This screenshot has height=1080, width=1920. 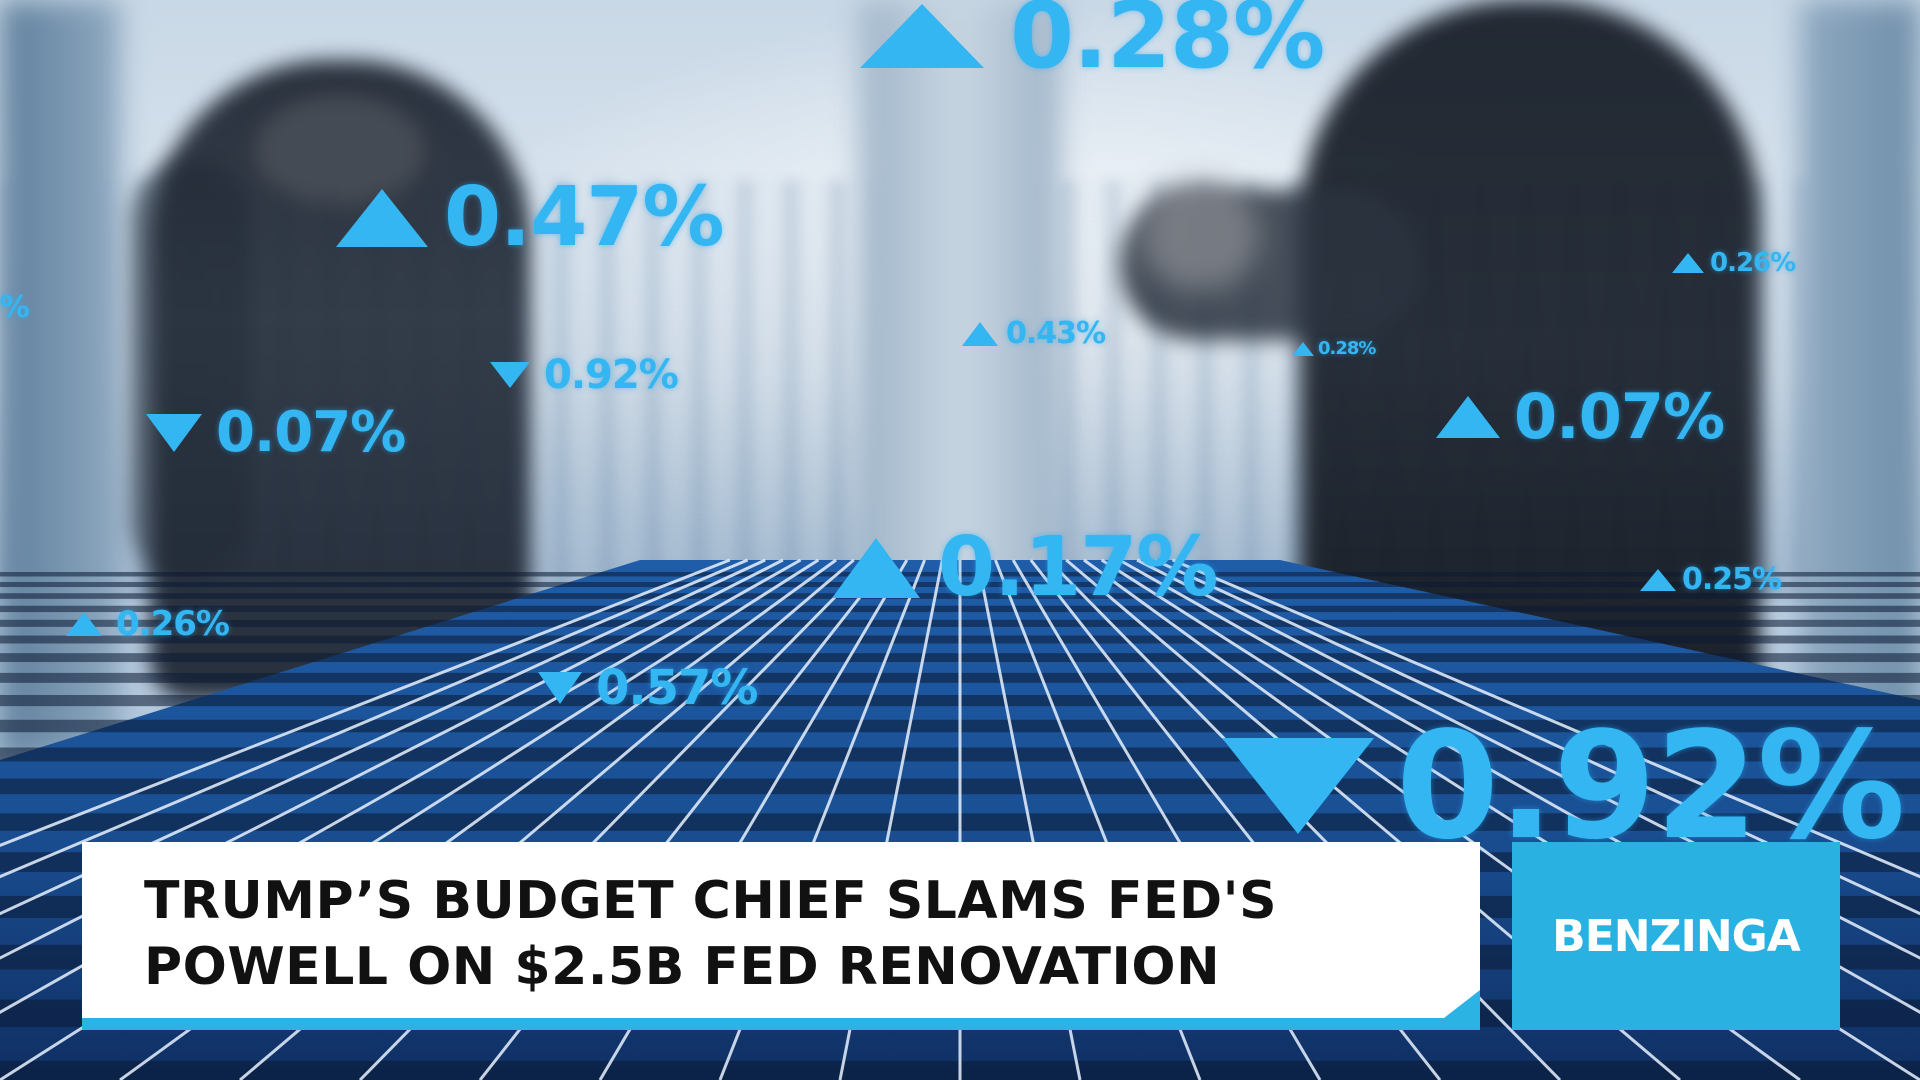 I want to click on tick-up-center-large: 0.17%, so click(x=1025, y=567).